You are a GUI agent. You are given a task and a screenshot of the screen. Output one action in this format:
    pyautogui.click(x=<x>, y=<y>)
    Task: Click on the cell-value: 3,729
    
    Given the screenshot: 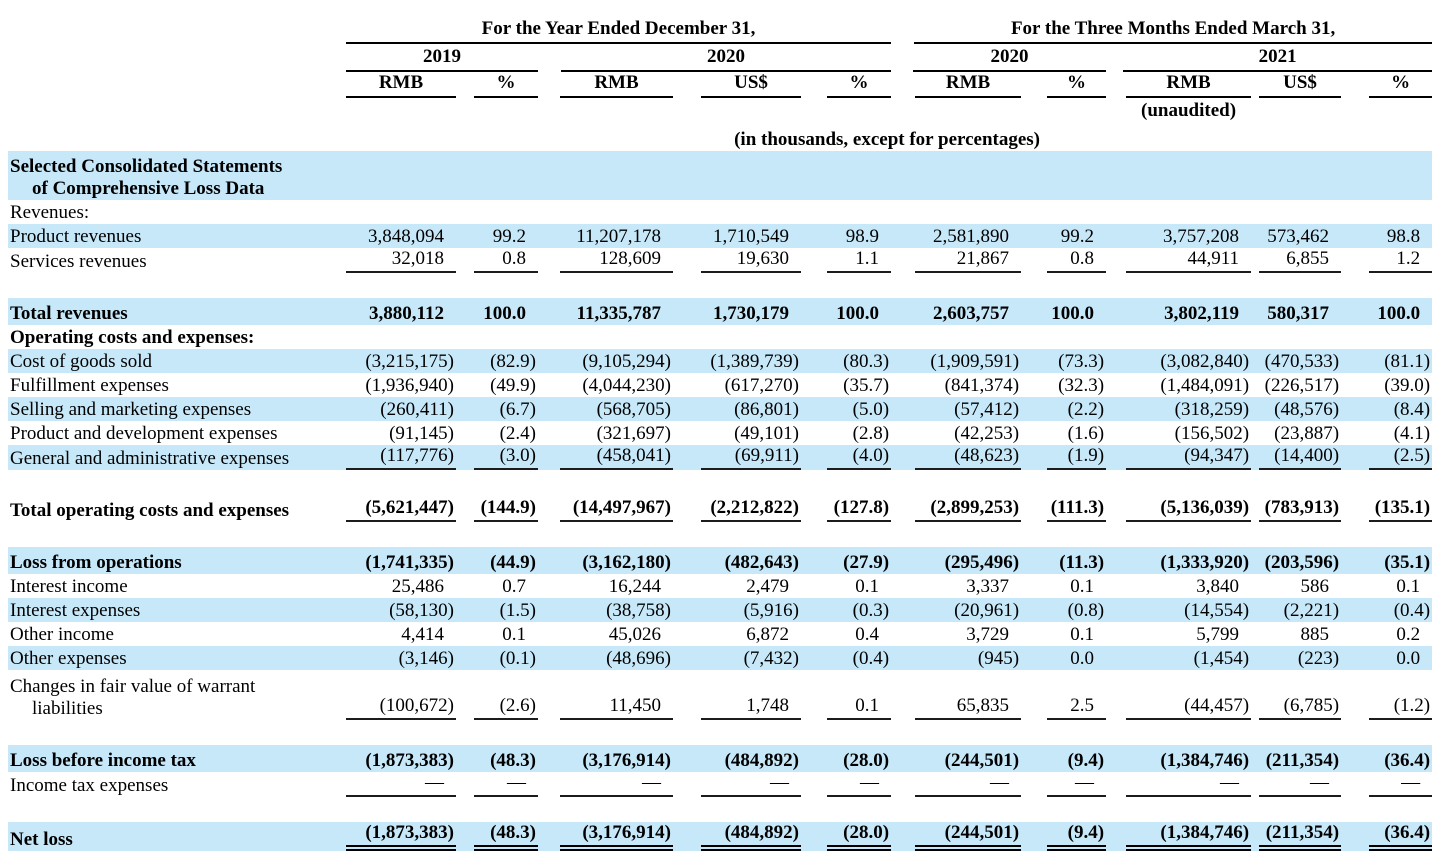 What is the action you would take?
    pyautogui.click(x=988, y=634)
    